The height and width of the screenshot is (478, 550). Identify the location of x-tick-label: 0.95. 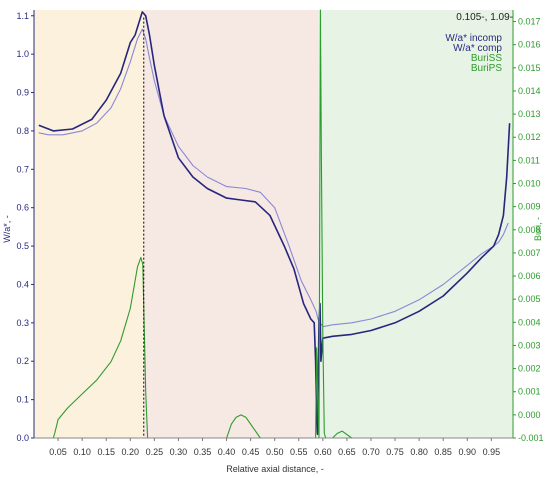
(492, 452).